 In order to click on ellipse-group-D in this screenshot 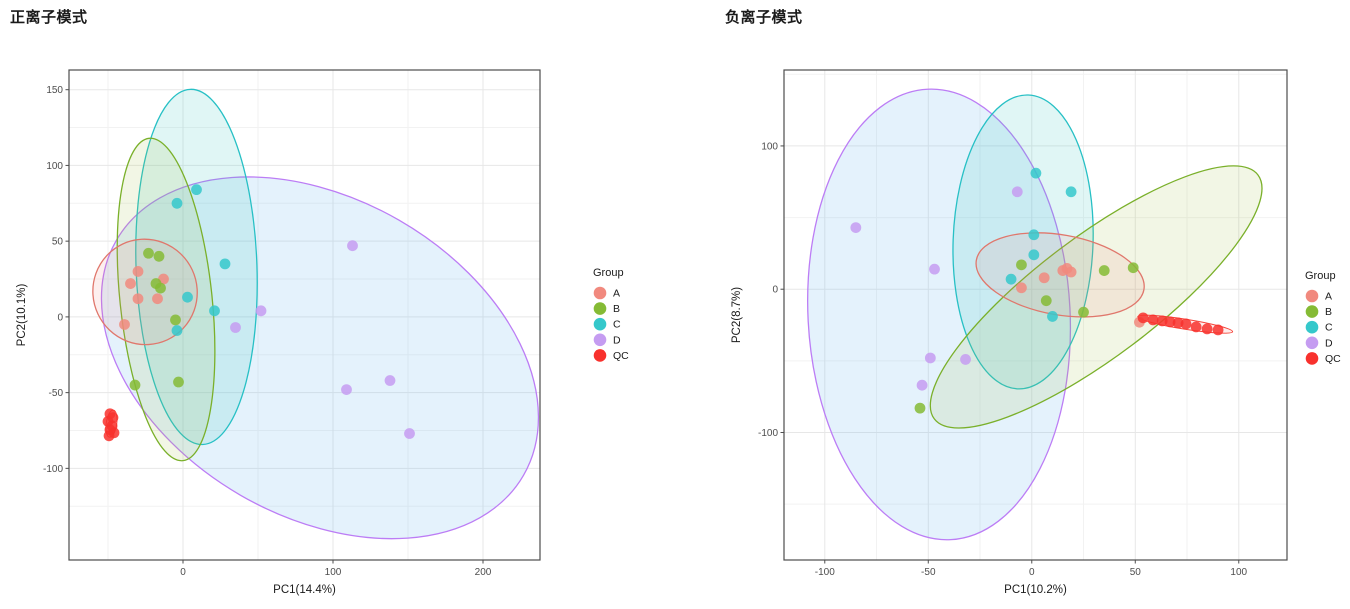, I will do `click(939, 314)`.